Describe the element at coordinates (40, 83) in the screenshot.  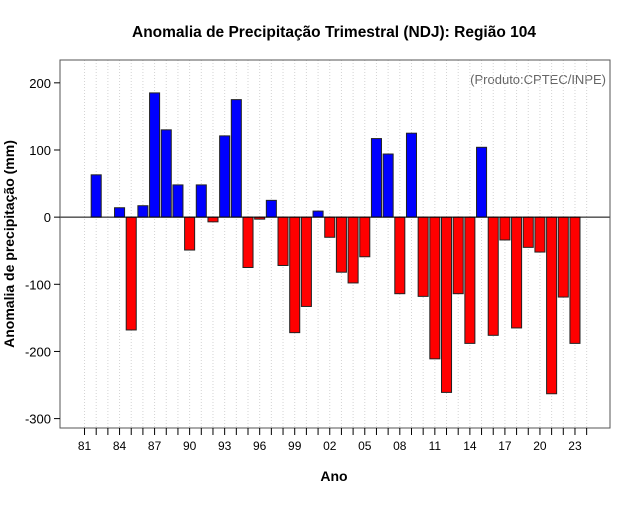
I see `y-tick-label: 200` at that location.